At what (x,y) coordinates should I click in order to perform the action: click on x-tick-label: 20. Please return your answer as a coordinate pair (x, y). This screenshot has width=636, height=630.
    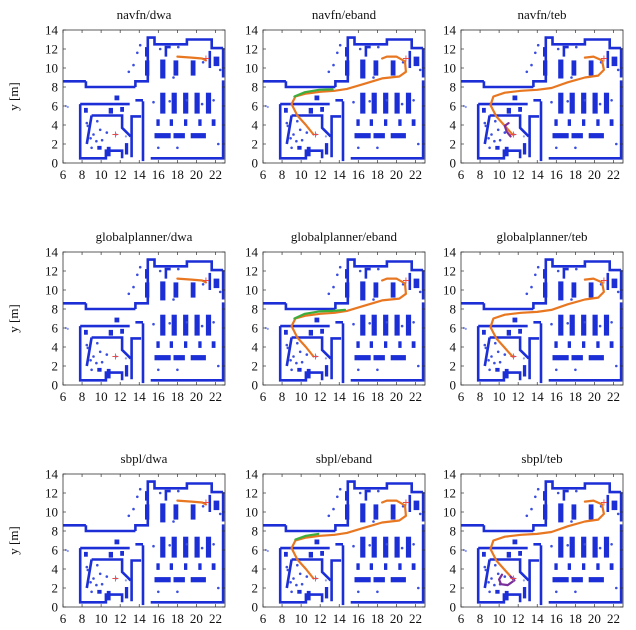
    Looking at the image, I should click on (196, 174).